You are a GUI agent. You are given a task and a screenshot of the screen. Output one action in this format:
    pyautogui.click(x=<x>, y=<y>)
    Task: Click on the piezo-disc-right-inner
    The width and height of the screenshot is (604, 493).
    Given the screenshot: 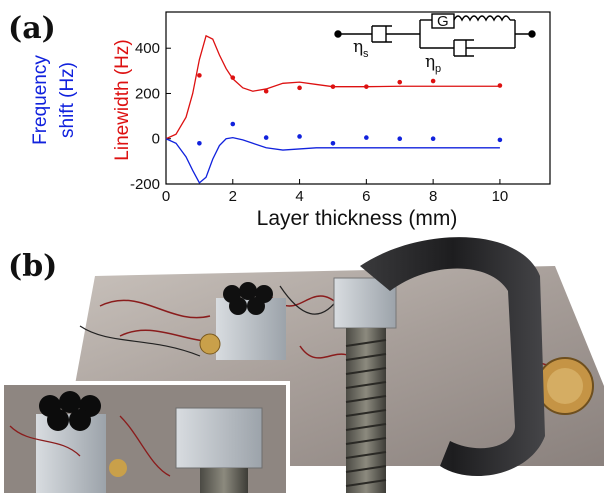 What is the action you would take?
    pyautogui.click(x=565, y=386)
    